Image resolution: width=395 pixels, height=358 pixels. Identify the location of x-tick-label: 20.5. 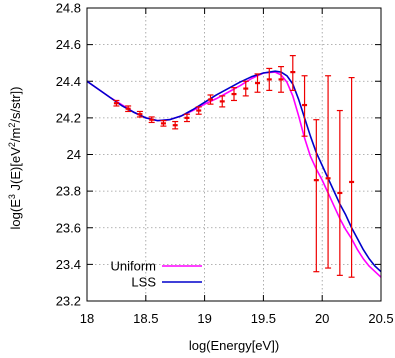
(380, 318).